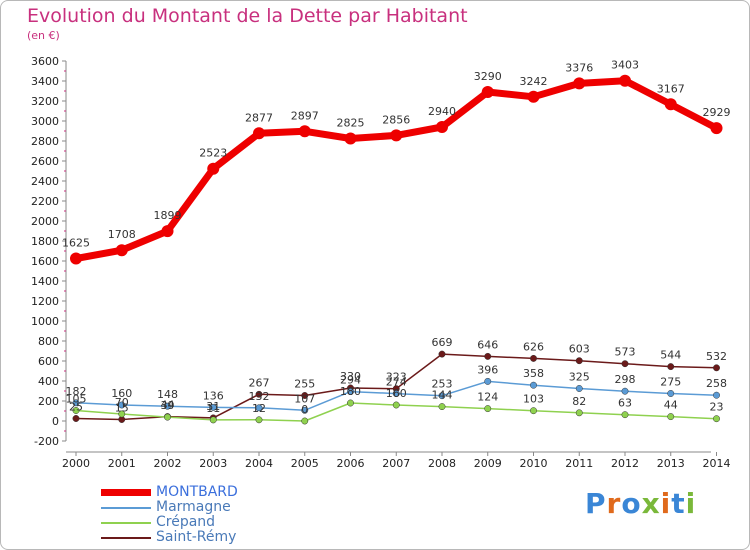  I want to click on data-label: 11, so click(213, 408).